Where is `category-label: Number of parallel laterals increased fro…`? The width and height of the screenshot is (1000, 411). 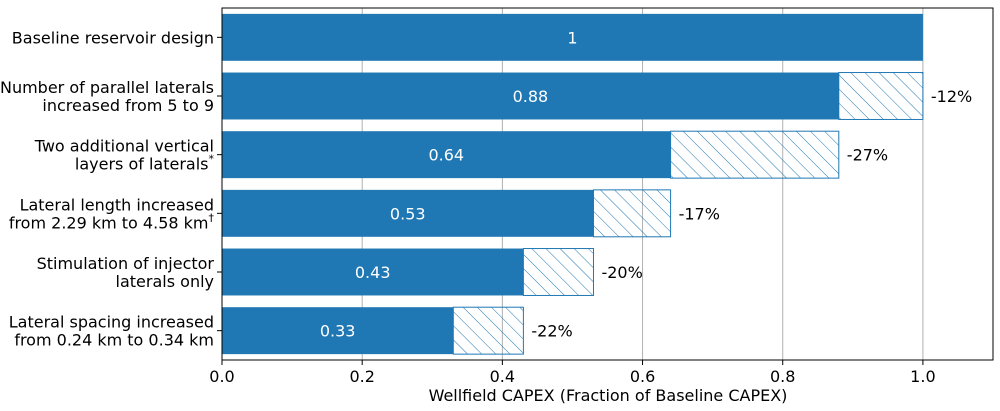 category-label: Number of parallel laterals increased fro… is located at coordinates (107, 96).